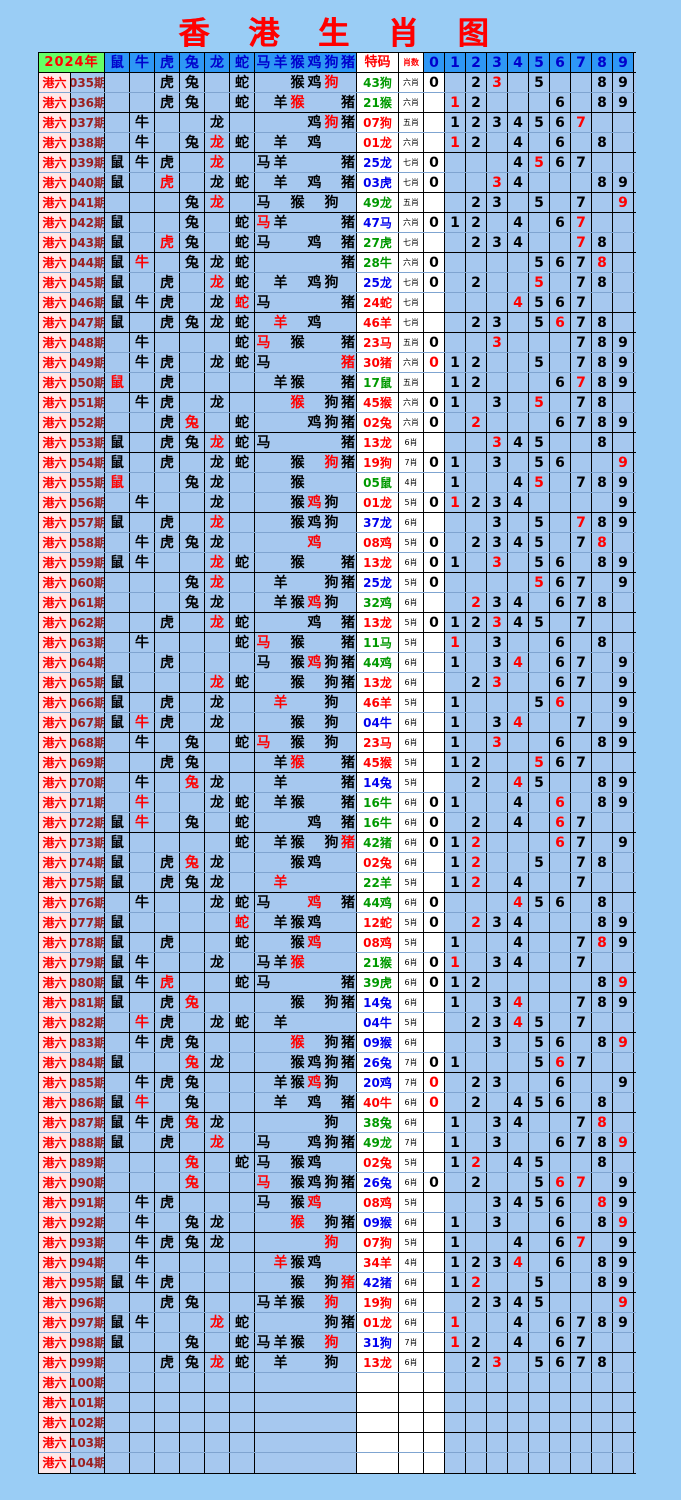  I want to click on site-cell: 港六, so click(55, 982).